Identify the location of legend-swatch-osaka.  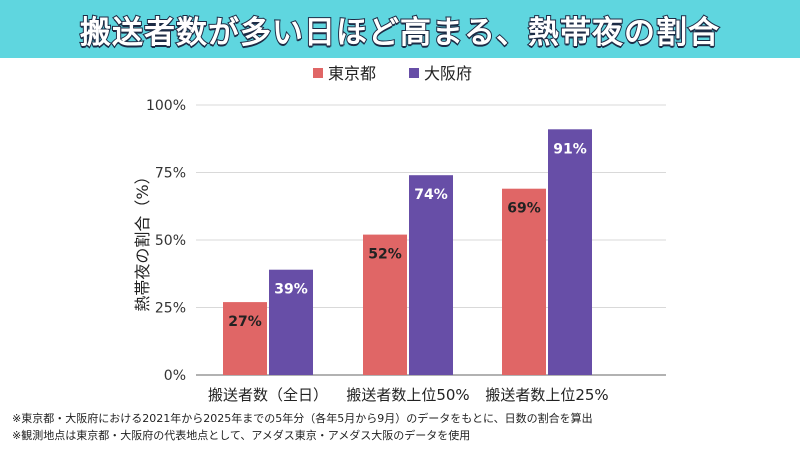
(414, 73).